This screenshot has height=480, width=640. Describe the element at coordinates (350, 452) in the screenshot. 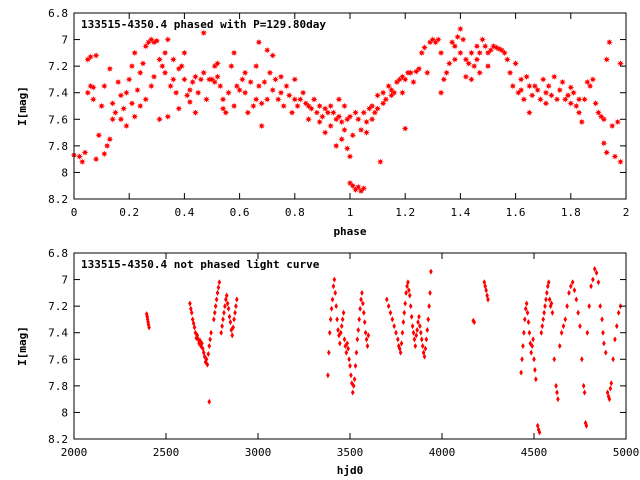

I see `x-tick-label: 3500` at that location.